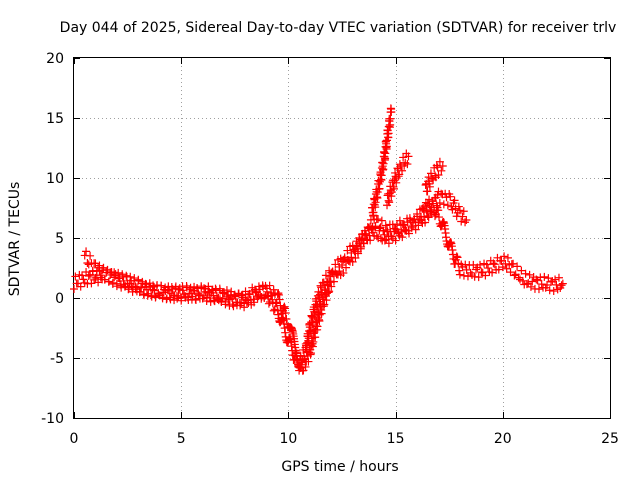 This screenshot has height=480, width=640. Describe the element at coordinates (57, 359) in the screenshot. I see `y-tick-label: -5` at that location.